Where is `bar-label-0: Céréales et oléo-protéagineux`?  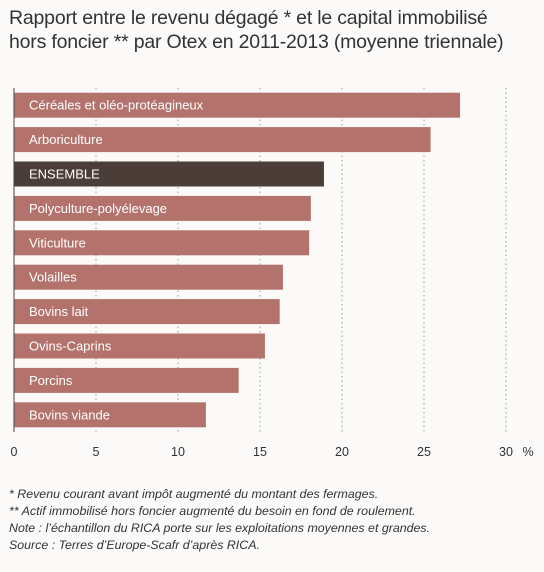 bar-label-0: Céréales et oléo-protéagineux is located at coordinates (116, 105).